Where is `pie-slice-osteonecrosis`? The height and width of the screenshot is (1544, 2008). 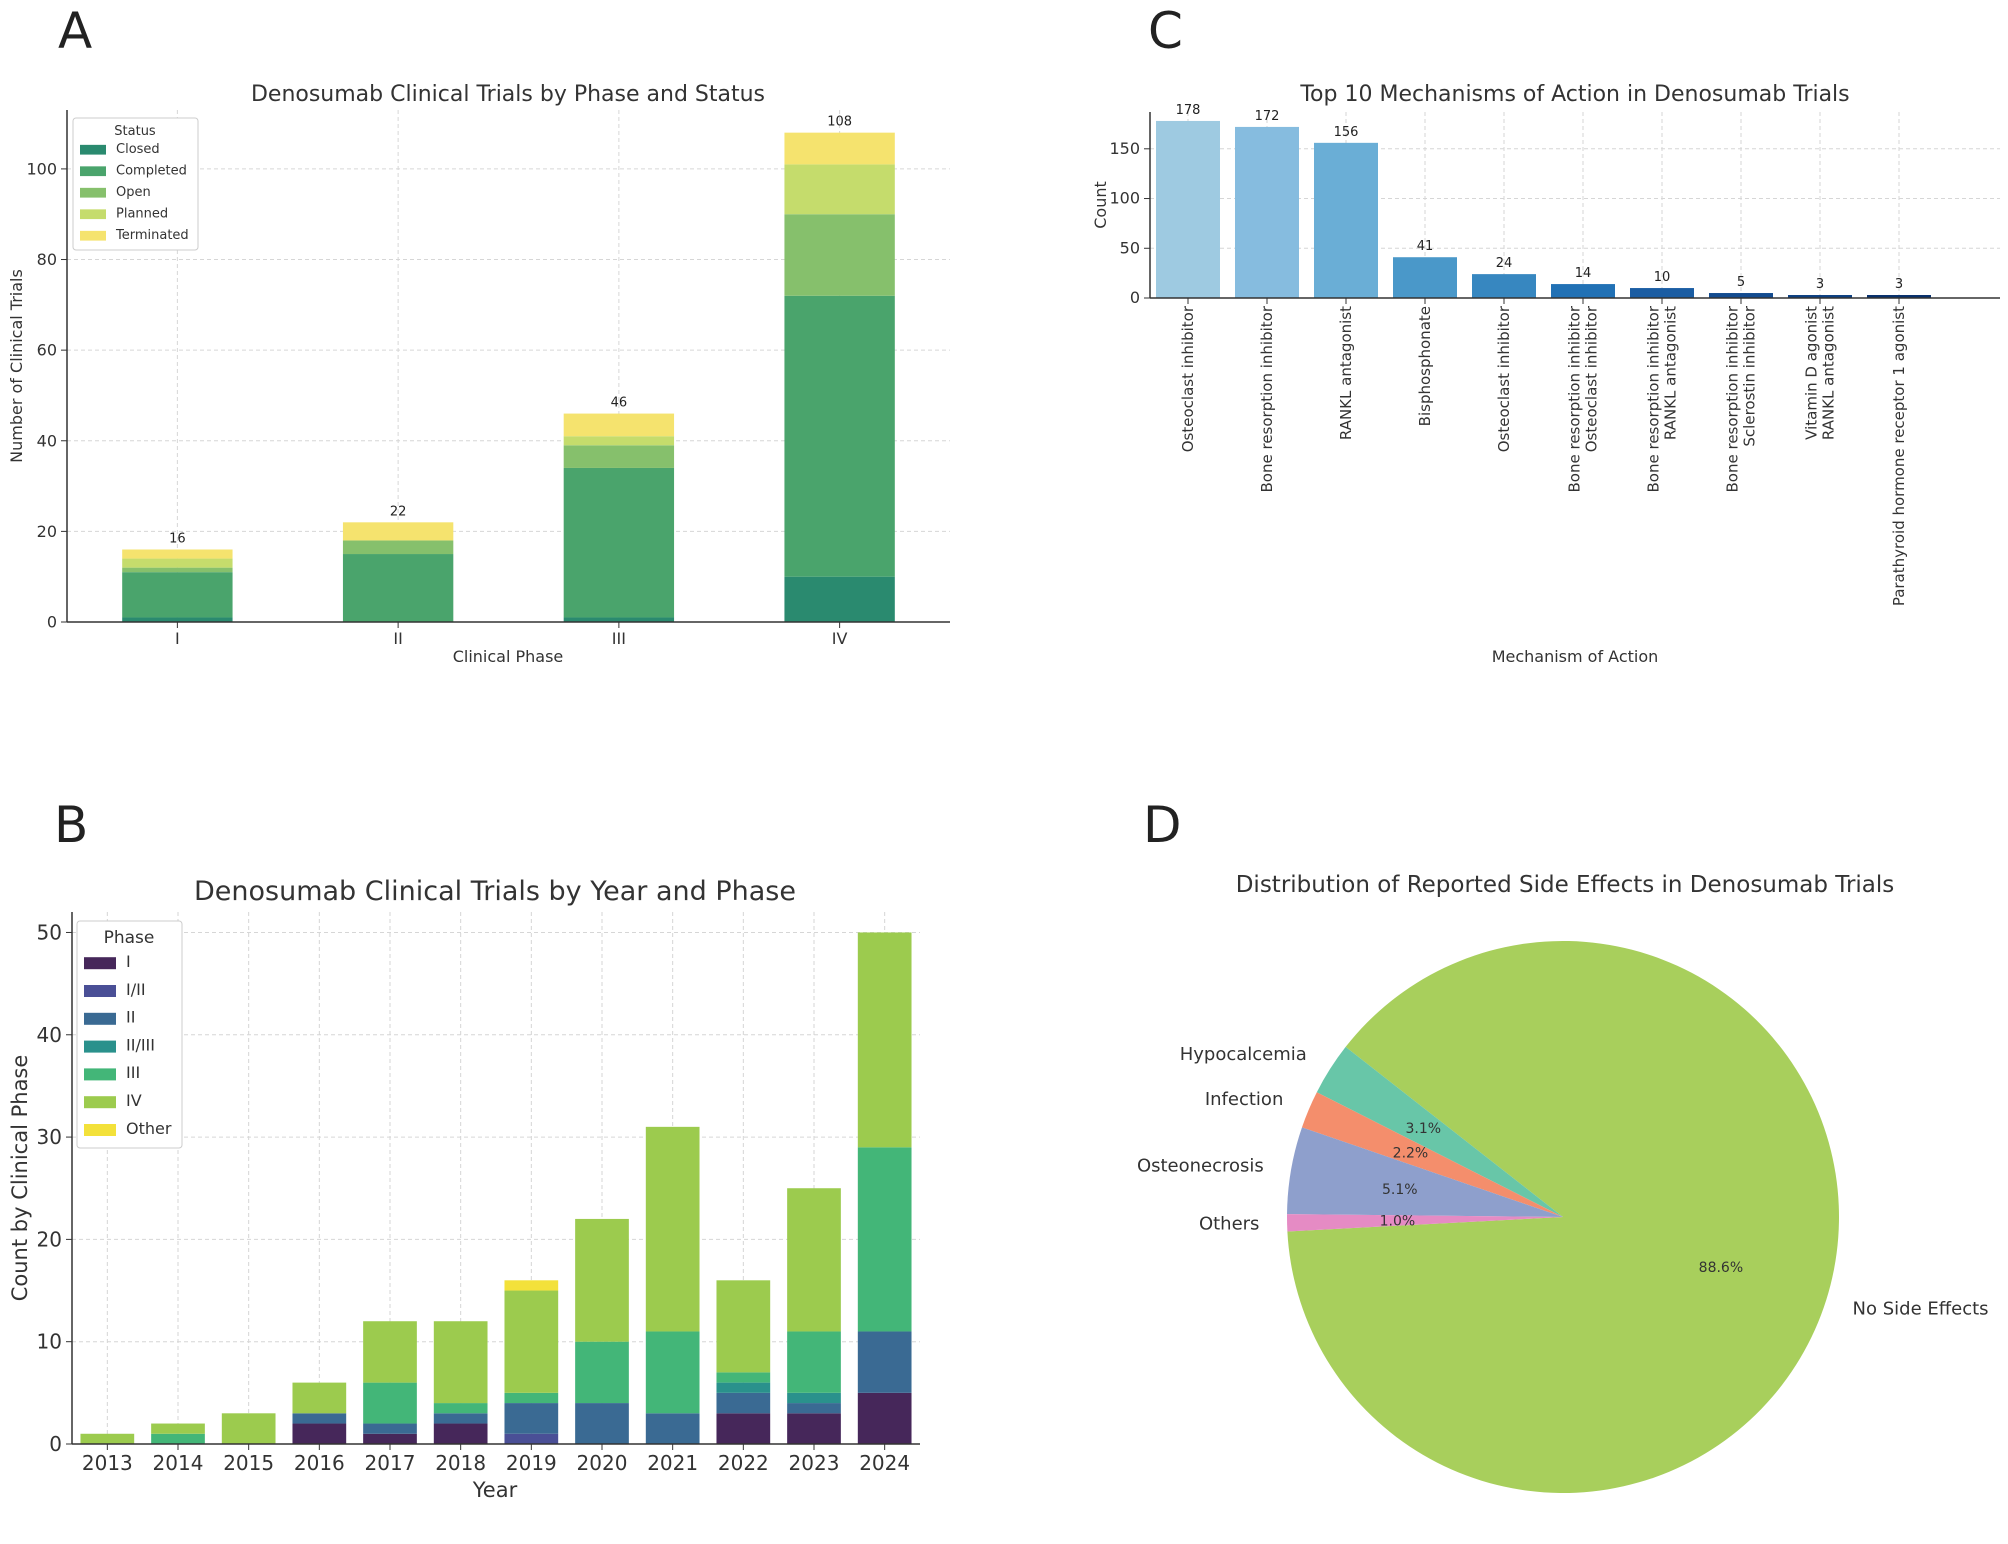 pie-slice-osteonecrosis is located at coordinates (1425, 1172).